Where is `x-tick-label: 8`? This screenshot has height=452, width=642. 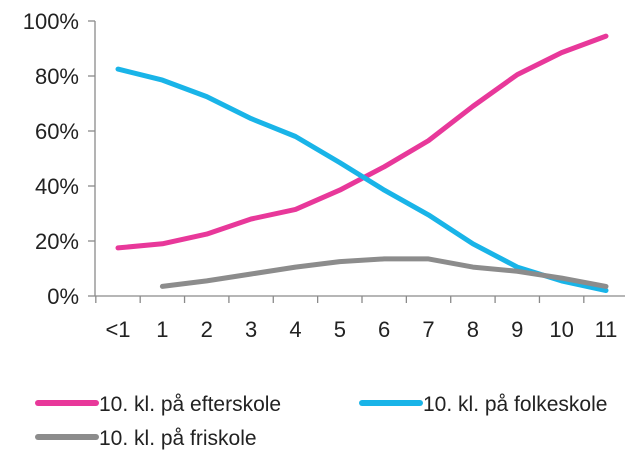 x-tick-label: 8 is located at coordinates (473, 329).